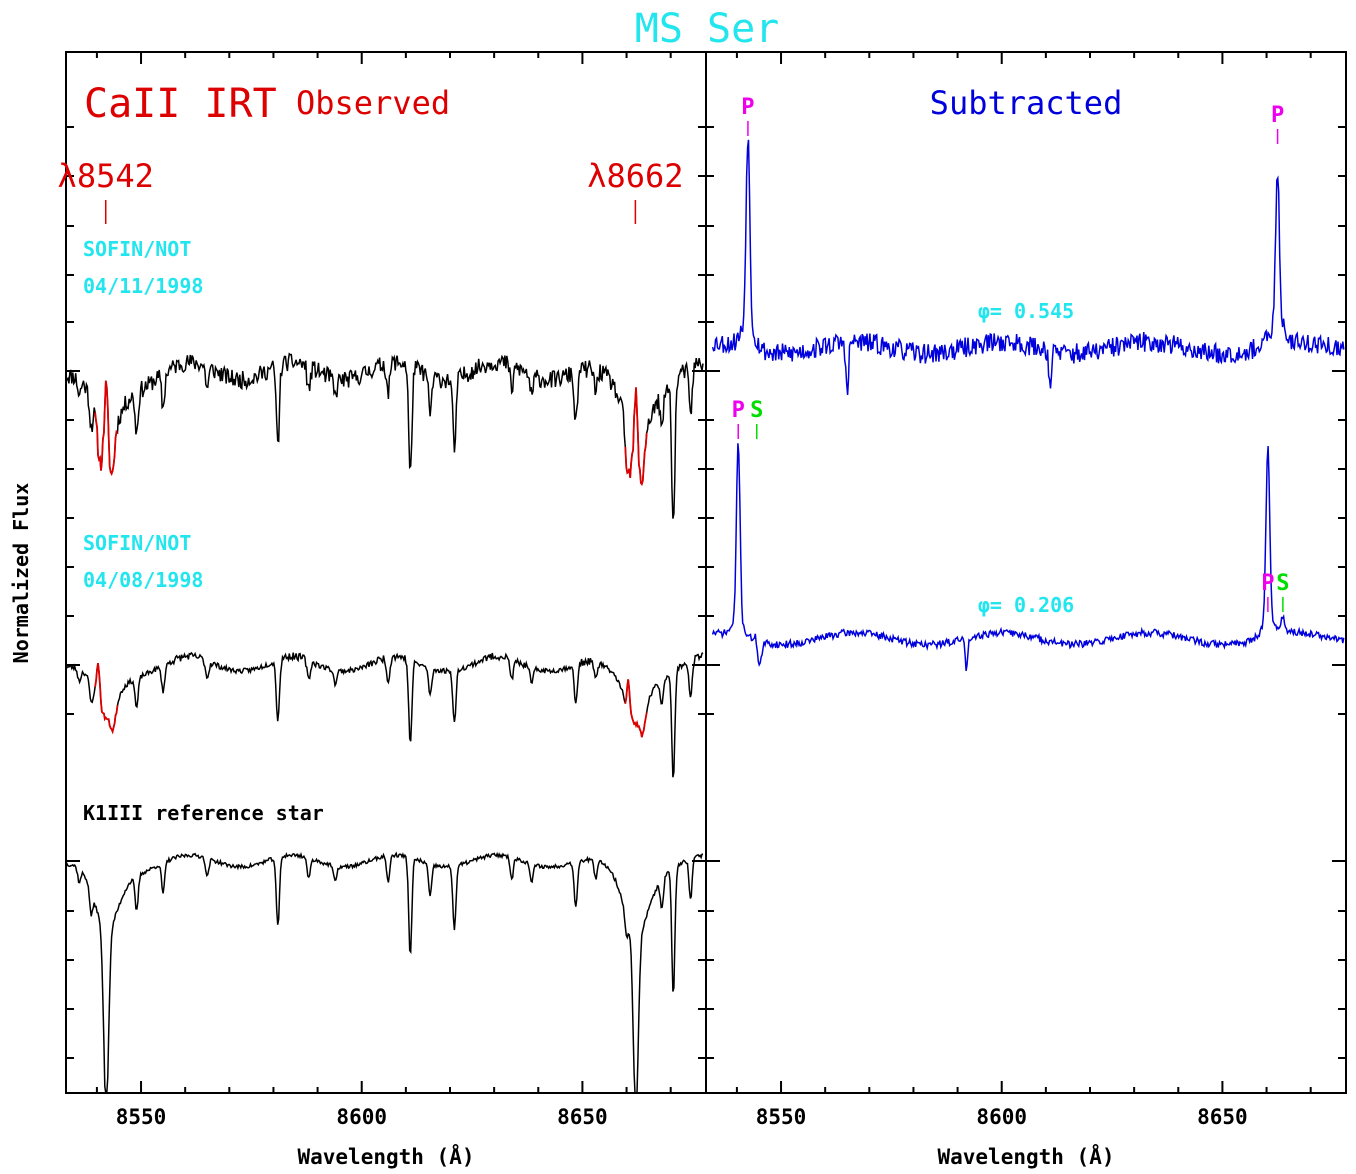  Describe the element at coordinates (1026, 103) in the screenshot. I see `subtracted-header: Subtracted` at that location.